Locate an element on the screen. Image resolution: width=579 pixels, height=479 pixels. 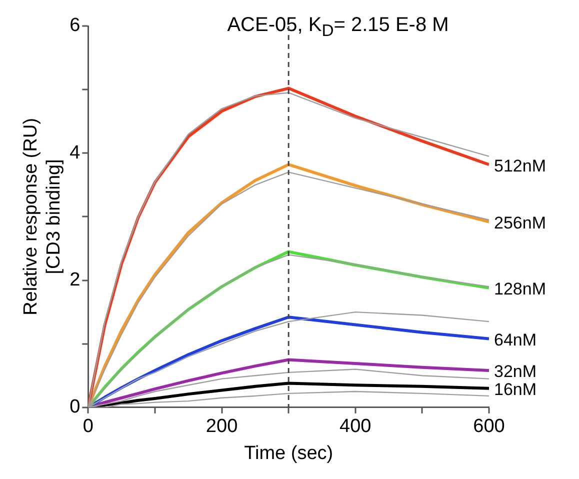
series-label: 32nM is located at coordinates (515, 372).